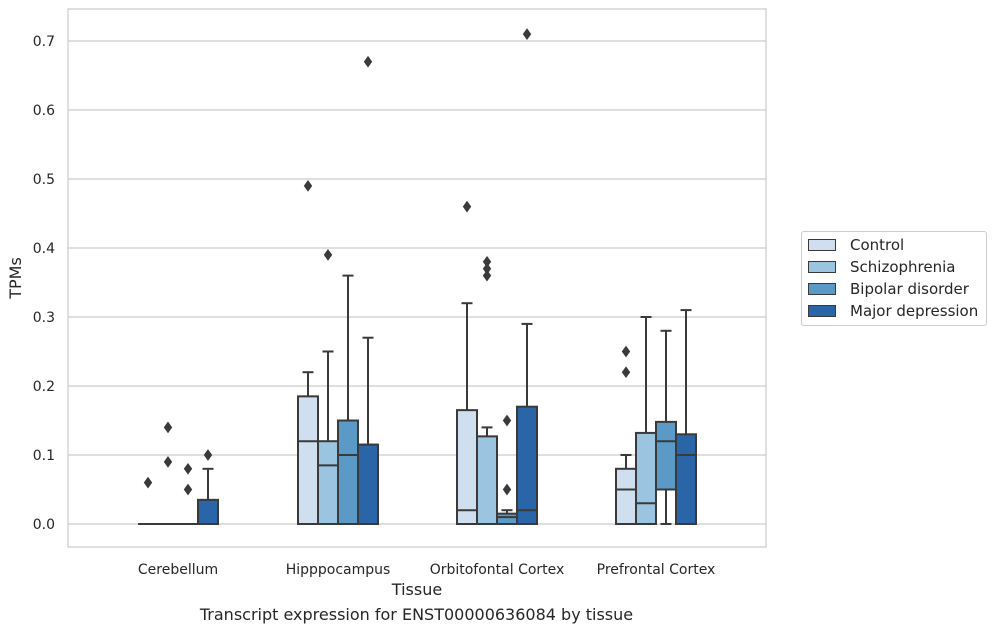 The width and height of the screenshot is (997, 634). I want to click on box-control-hipppocampus, so click(308, 353).